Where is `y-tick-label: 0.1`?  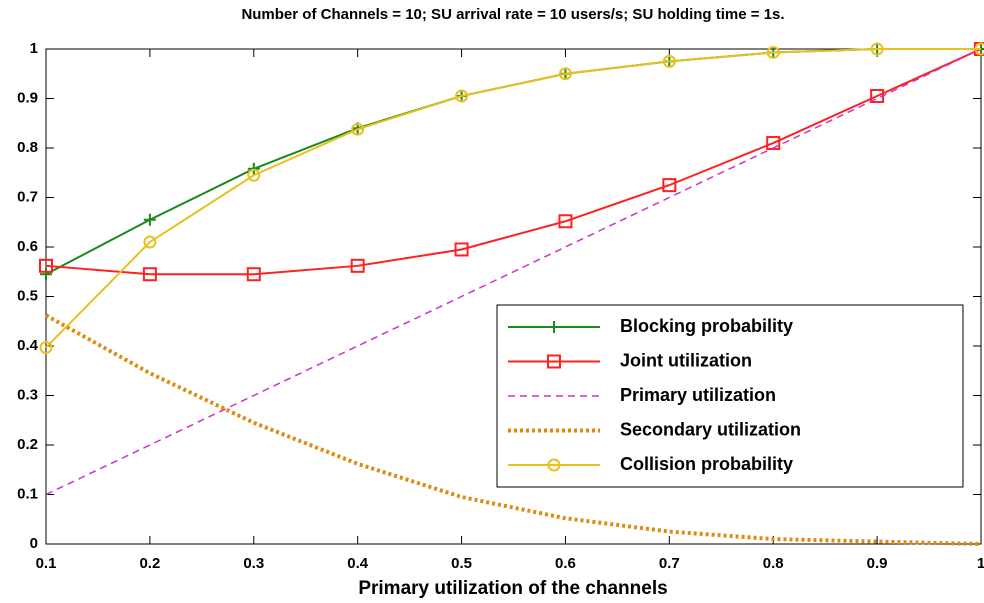
y-tick-label: 0.1 is located at coordinates (27, 493).